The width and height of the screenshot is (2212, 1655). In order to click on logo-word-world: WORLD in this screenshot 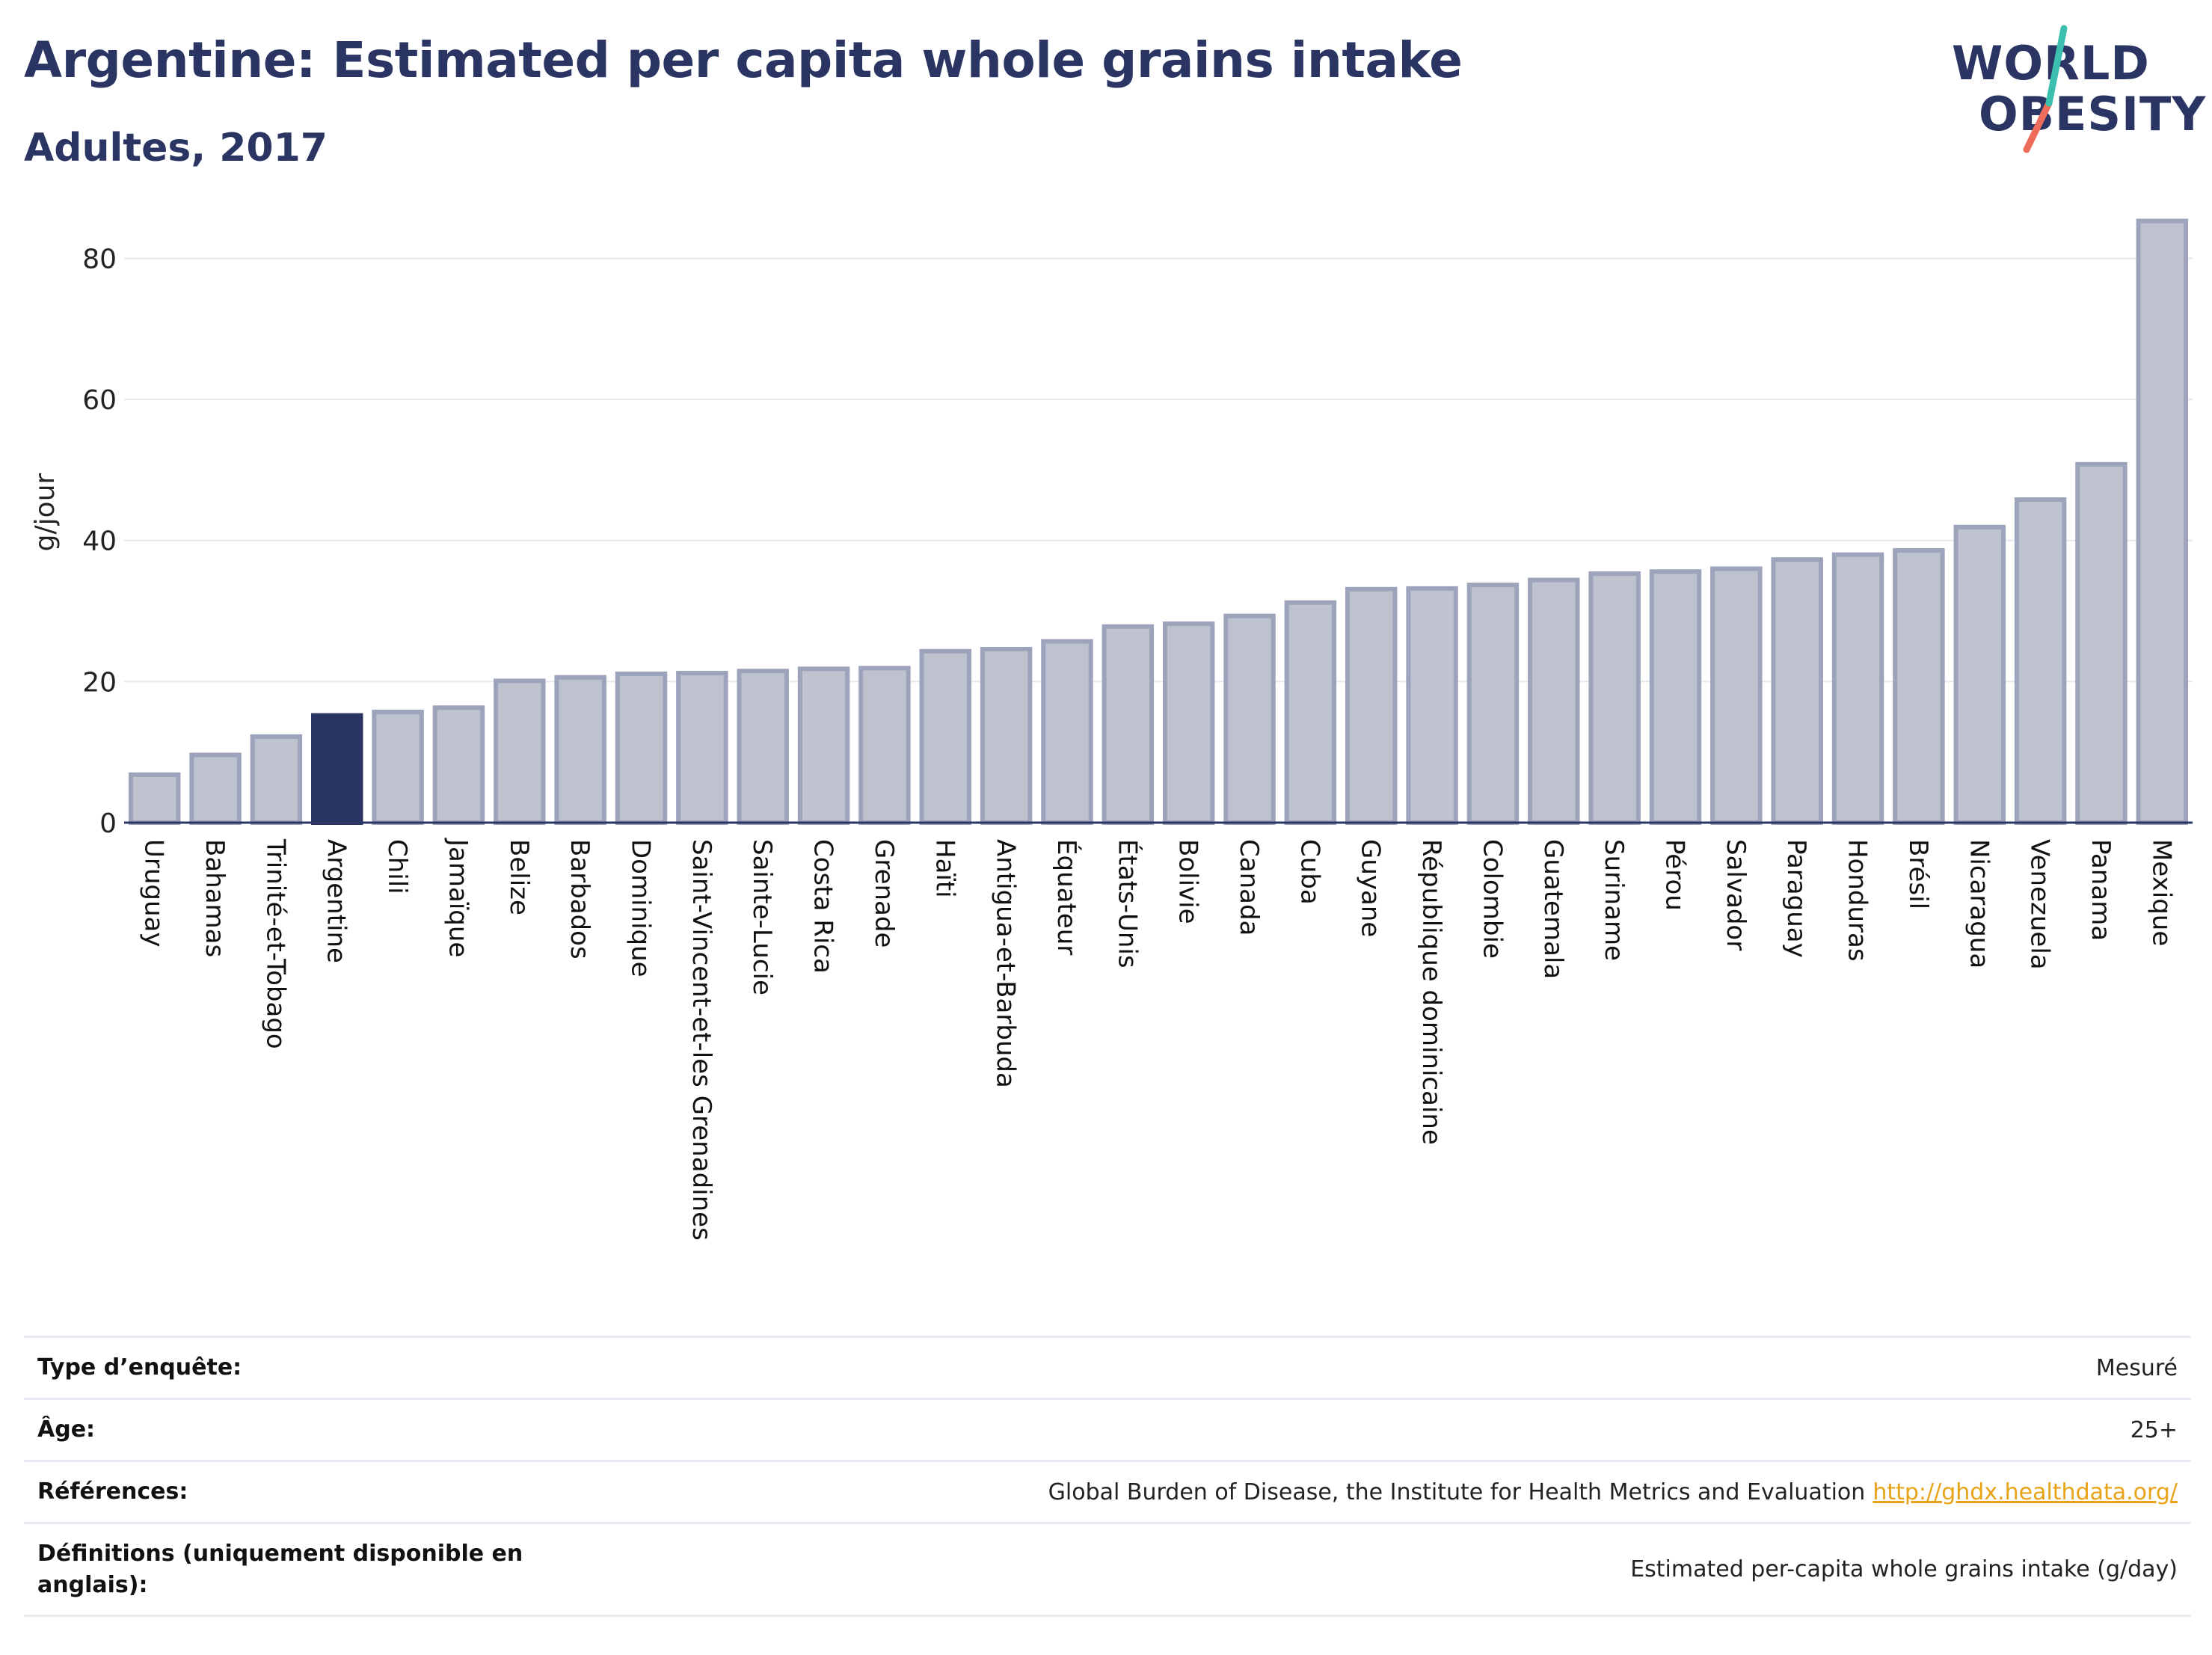, I will do `click(2051, 63)`.